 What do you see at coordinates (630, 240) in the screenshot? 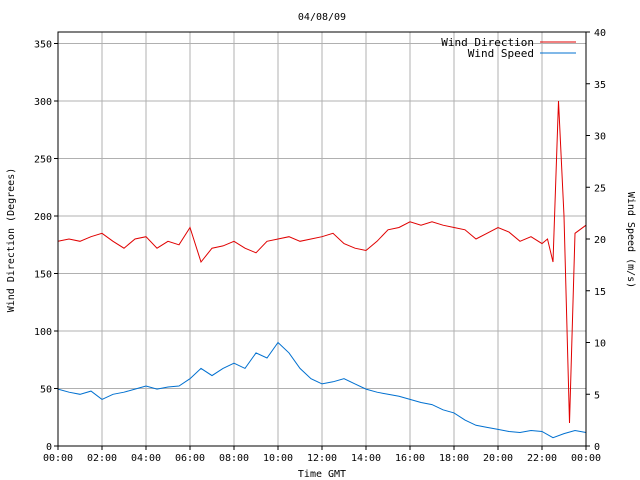
I see `y-axis-right-label: Wind Speed (m/s)` at bounding box center [630, 240].